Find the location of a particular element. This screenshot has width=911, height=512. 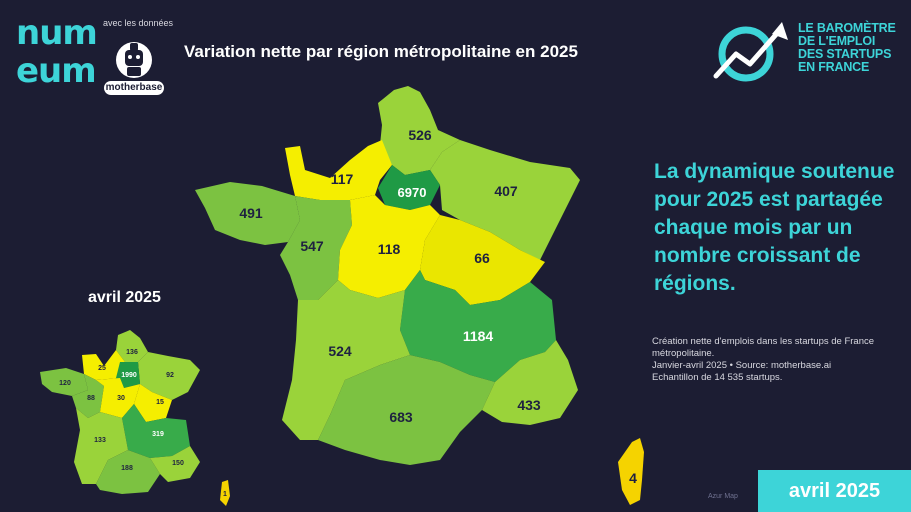

region-bourgogne-franche-comte is located at coordinates (482, 260).